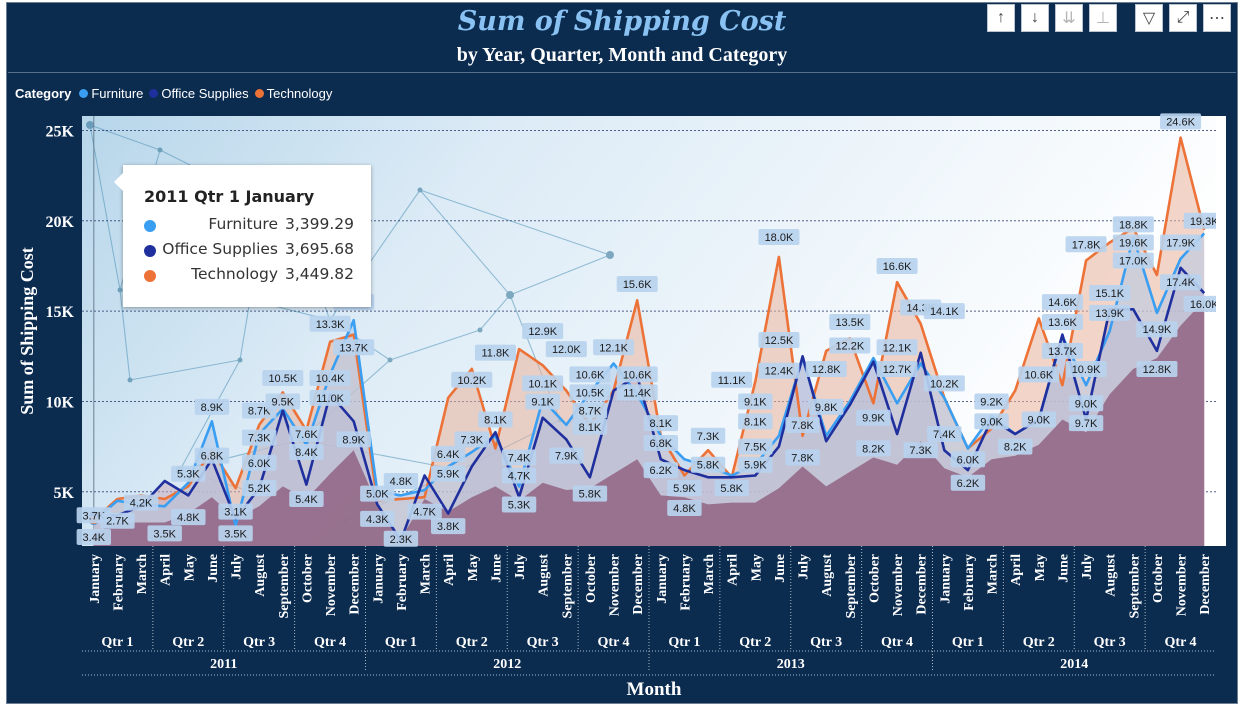  I want to click on data-label-text: 17.0K, so click(1133, 262).